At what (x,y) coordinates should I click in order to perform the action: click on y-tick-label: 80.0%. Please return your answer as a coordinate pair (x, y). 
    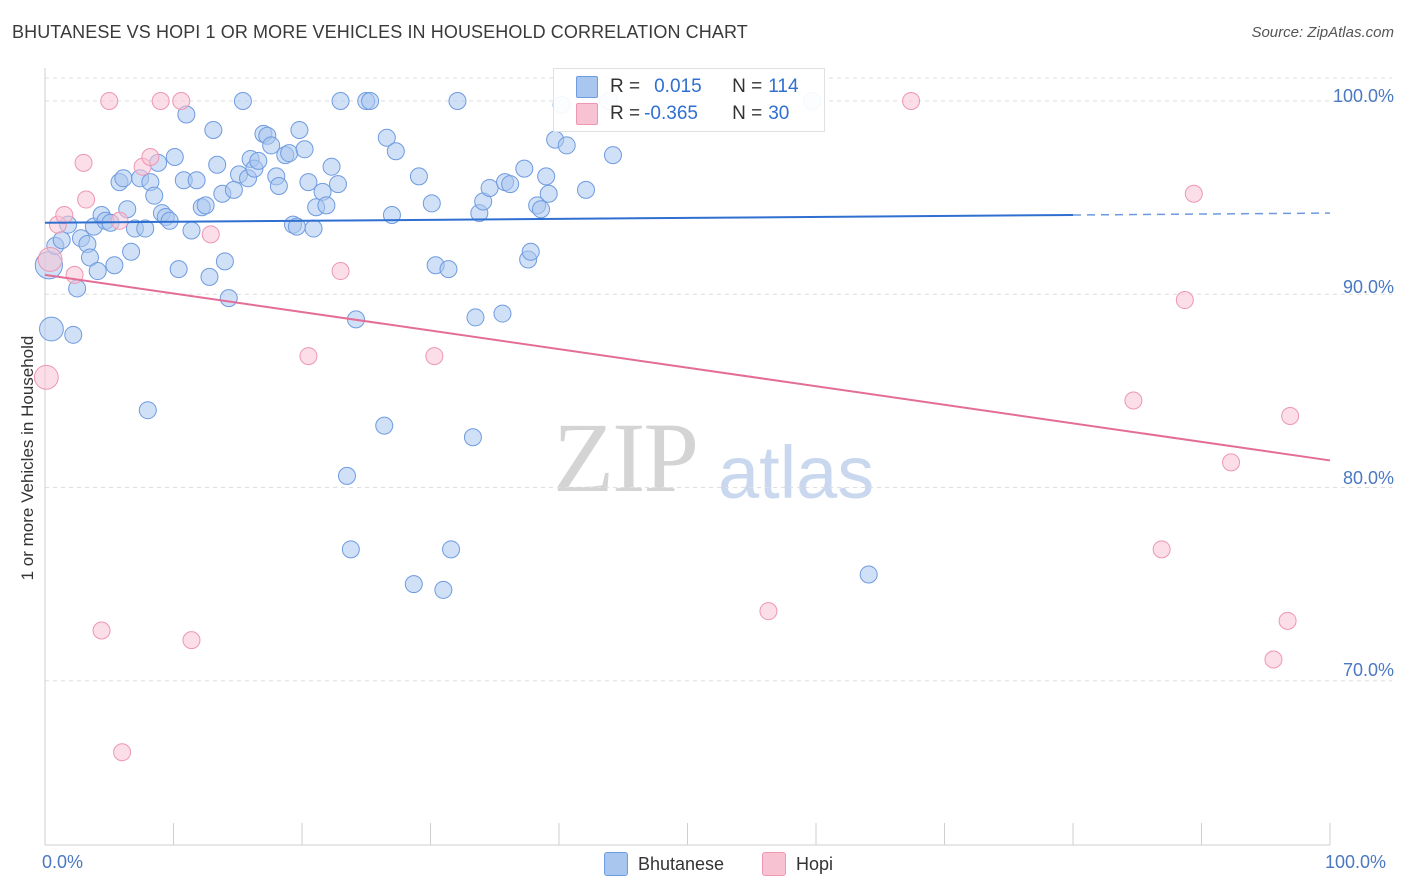
    Looking at the image, I should click on (1368, 478).